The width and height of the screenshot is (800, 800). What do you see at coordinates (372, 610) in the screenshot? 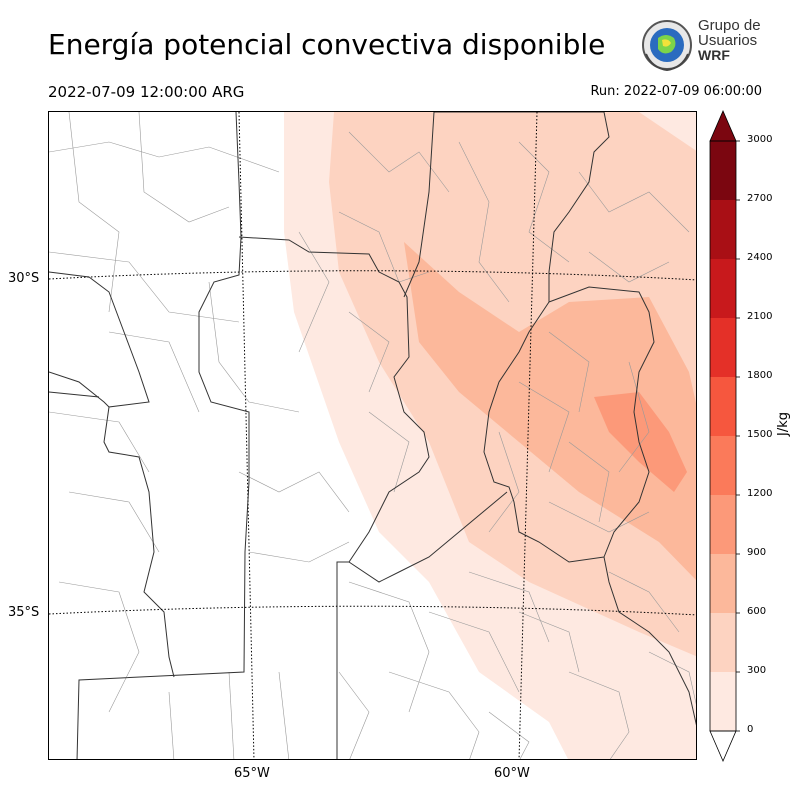
I see `lat-line-35s` at bounding box center [372, 610].